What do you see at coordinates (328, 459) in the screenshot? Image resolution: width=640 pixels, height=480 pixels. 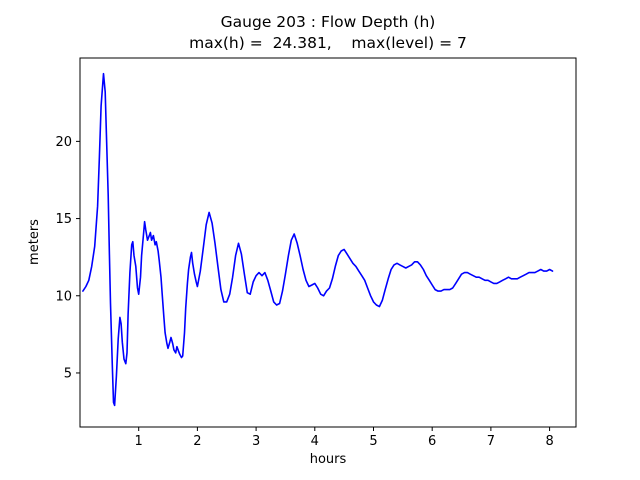 I see `x-axis-label: hours` at bounding box center [328, 459].